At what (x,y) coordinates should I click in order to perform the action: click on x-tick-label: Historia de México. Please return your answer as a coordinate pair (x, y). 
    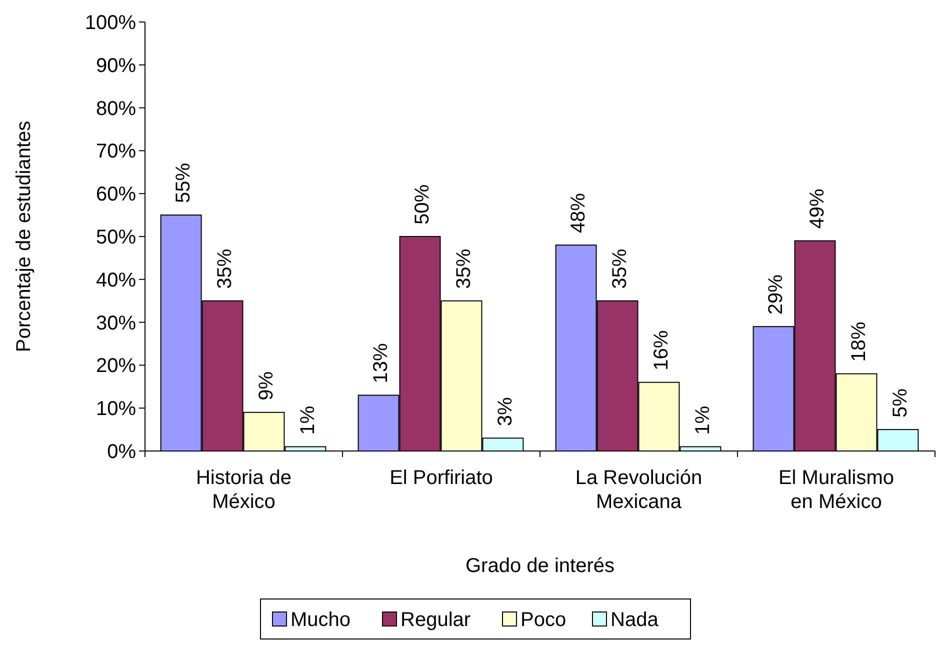
    Looking at the image, I should click on (244, 490).